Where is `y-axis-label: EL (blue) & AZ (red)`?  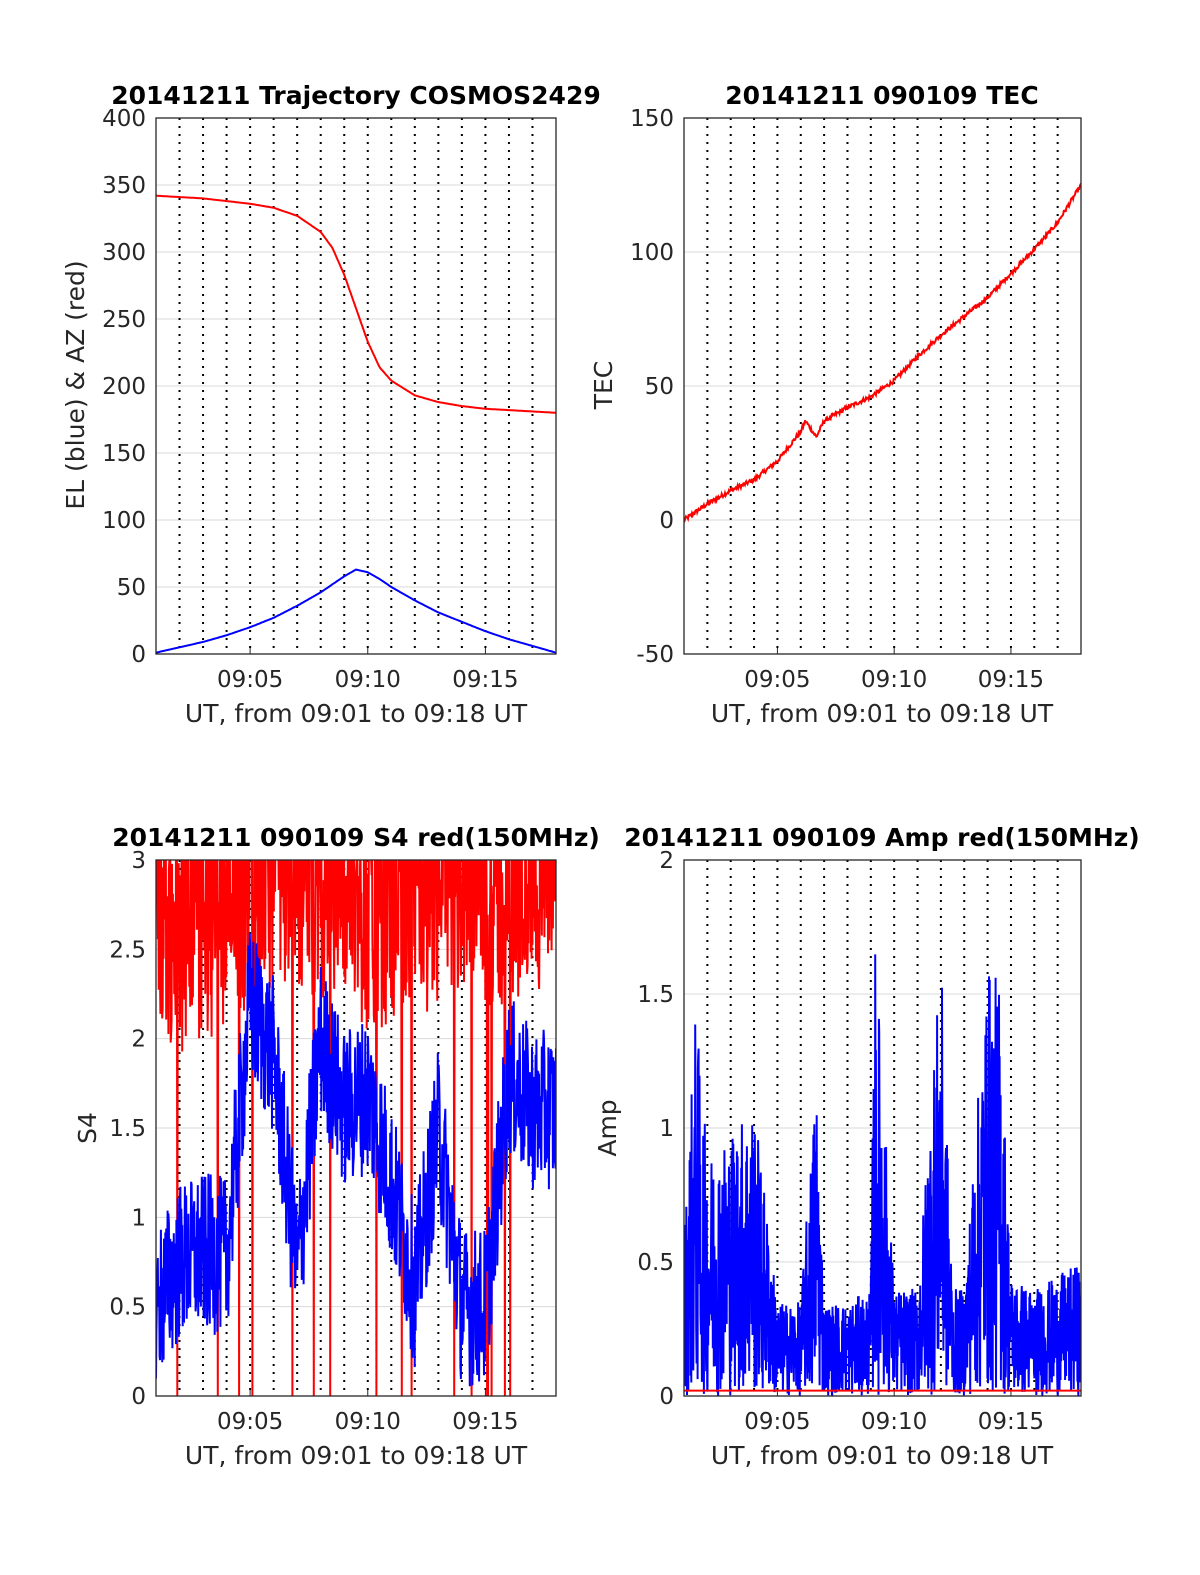
y-axis-label: EL (blue) & AZ (red) is located at coordinates (75, 384).